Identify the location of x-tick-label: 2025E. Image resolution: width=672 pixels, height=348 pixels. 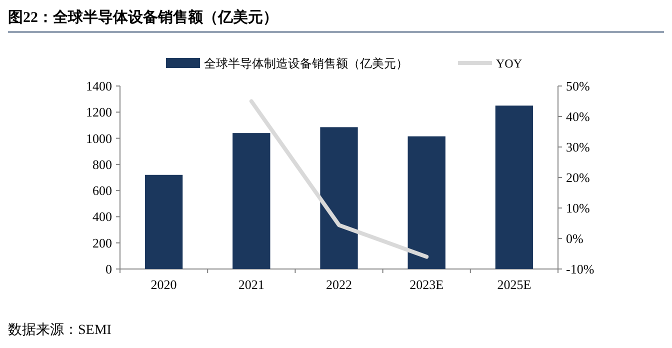
(514, 284).